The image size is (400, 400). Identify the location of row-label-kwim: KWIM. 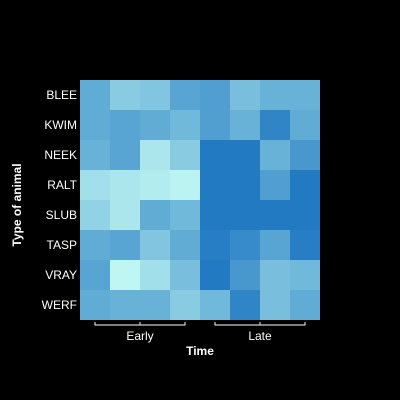
(60, 125).